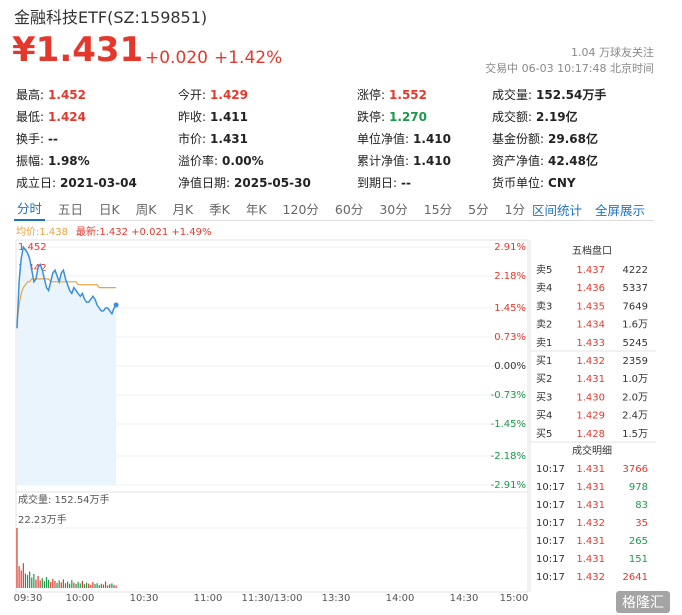 The image size is (682, 615). I want to click on followers: 1.04 万球友关注, so click(612, 52).